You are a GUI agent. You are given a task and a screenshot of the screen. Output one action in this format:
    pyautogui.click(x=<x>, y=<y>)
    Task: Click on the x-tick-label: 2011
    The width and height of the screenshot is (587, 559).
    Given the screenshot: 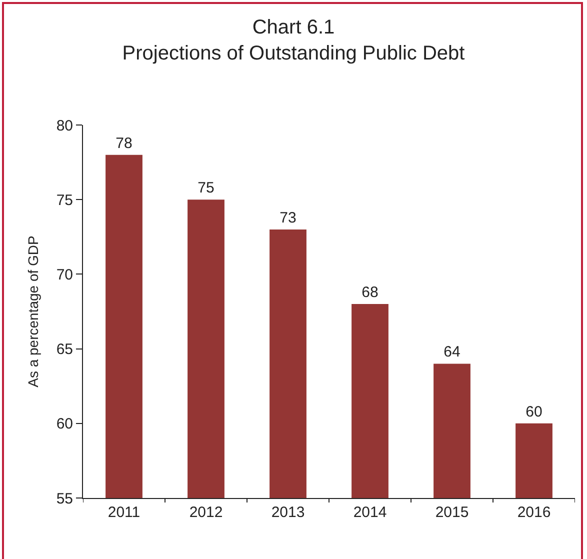 What is the action you would take?
    pyautogui.click(x=124, y=512)
    